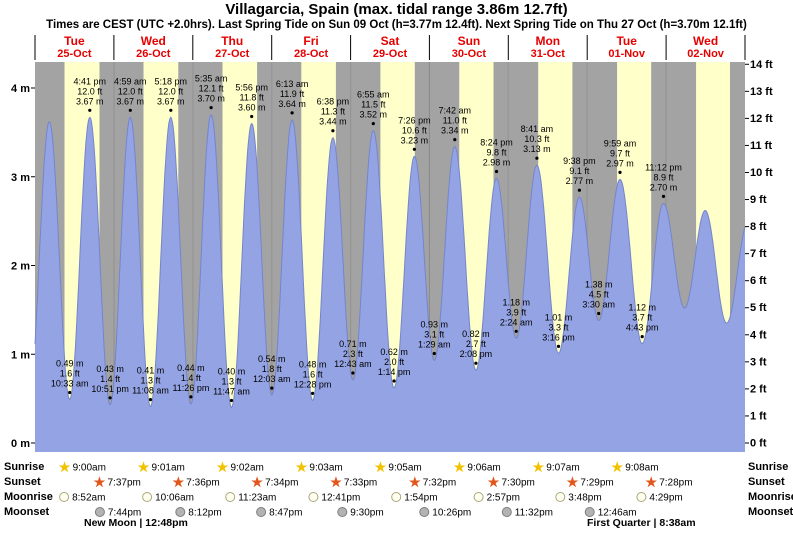 Image resolution: width=793 pixels, height=539 pixels. I want to click on low-tide-label: 1.4 ft, so click(191, 378).